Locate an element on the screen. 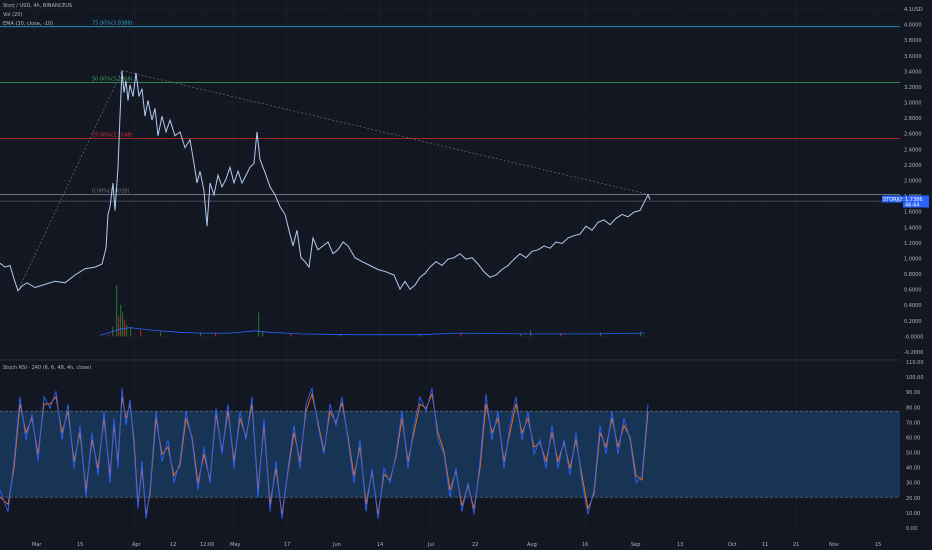  time-tick-label: Mar is located at coordinates (37, 545).